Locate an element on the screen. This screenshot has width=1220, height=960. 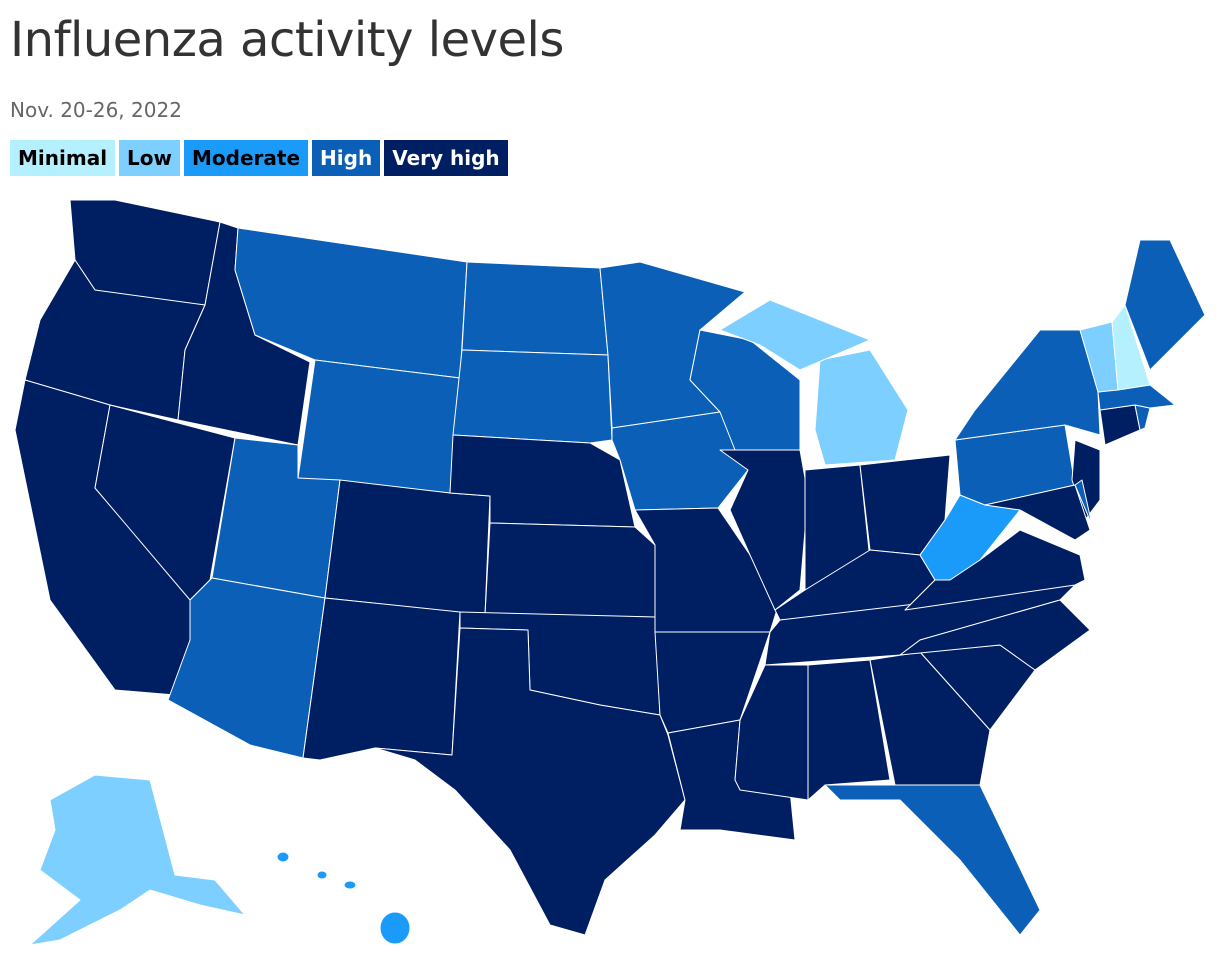
title: Influenza activity levels is located at coordinates (287, 40).